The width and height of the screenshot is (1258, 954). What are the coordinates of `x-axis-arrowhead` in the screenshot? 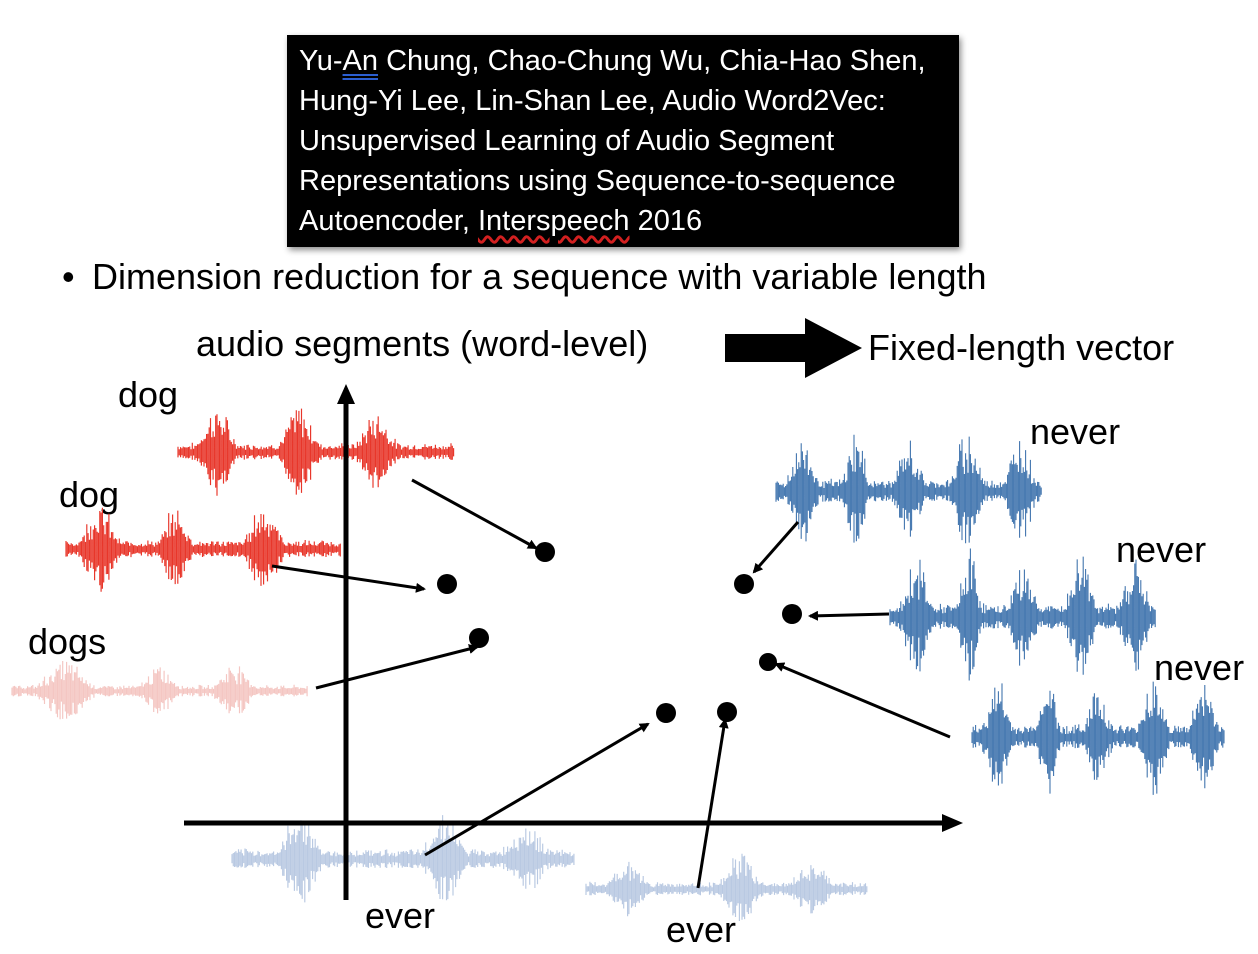 It's located at (952, 823).